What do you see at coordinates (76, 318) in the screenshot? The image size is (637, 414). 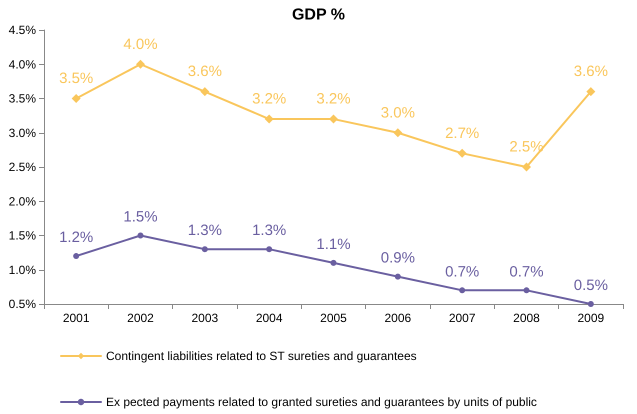 I see `x-tick-label: 2001` at bounding box center [76, 318].